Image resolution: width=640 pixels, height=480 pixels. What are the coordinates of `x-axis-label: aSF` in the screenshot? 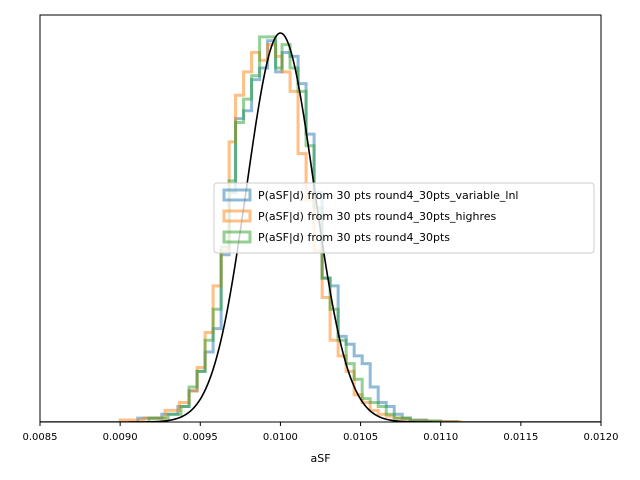 It's located at (320, 458).